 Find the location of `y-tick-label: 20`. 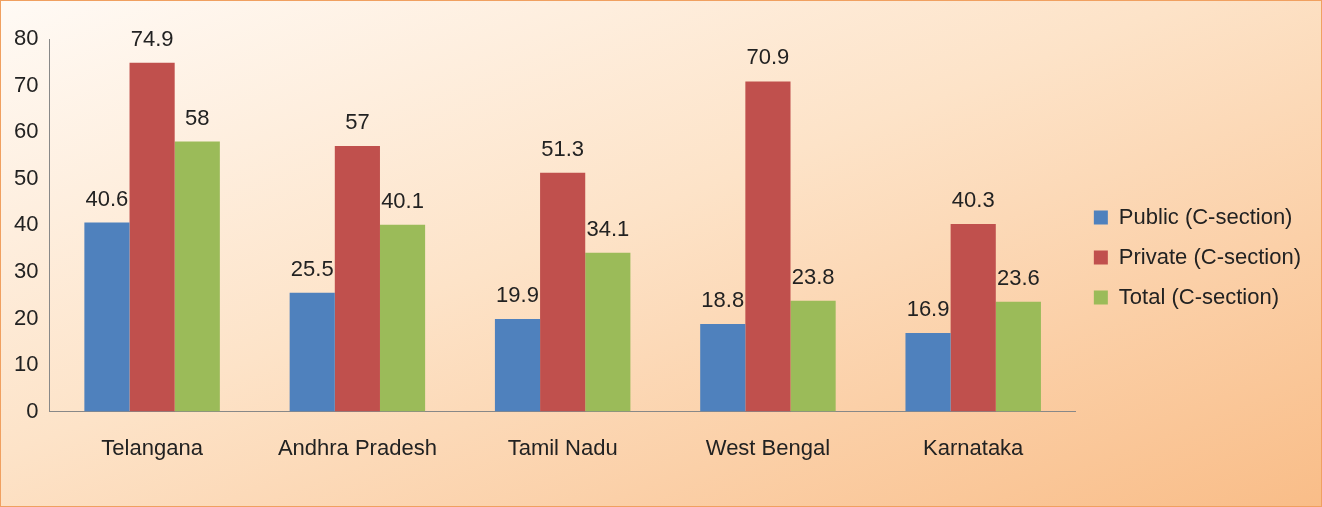

y-tick-label: 20 is located at coordinates (26, 317).